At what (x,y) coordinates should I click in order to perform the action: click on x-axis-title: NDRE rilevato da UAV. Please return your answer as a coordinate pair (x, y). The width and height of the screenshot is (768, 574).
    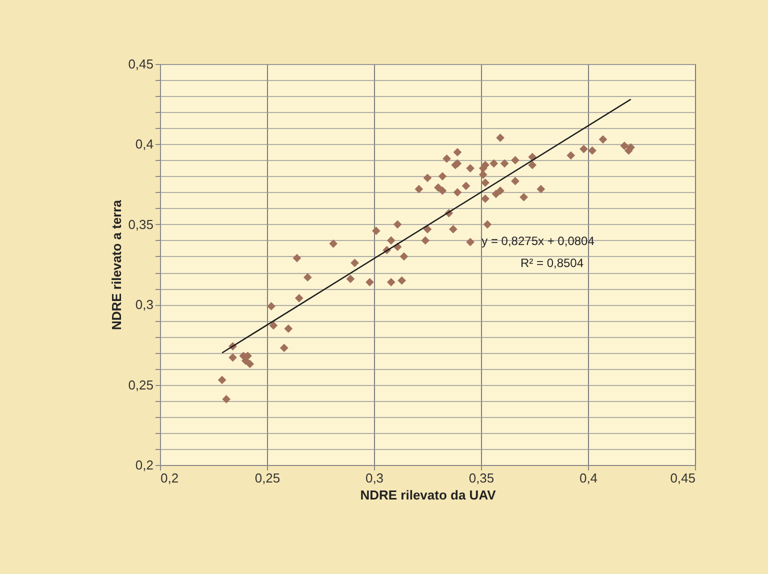
    Looking at the image, I should click on (428, 495).